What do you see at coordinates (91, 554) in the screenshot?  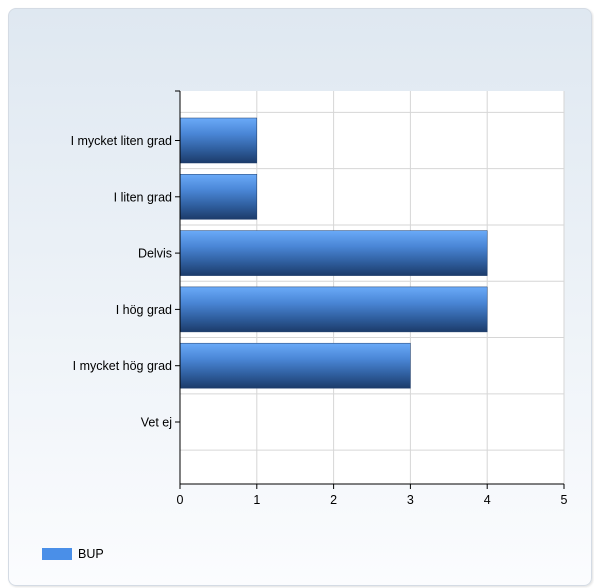 I see `legend-label: BUP` at bounding box center [91, 554].